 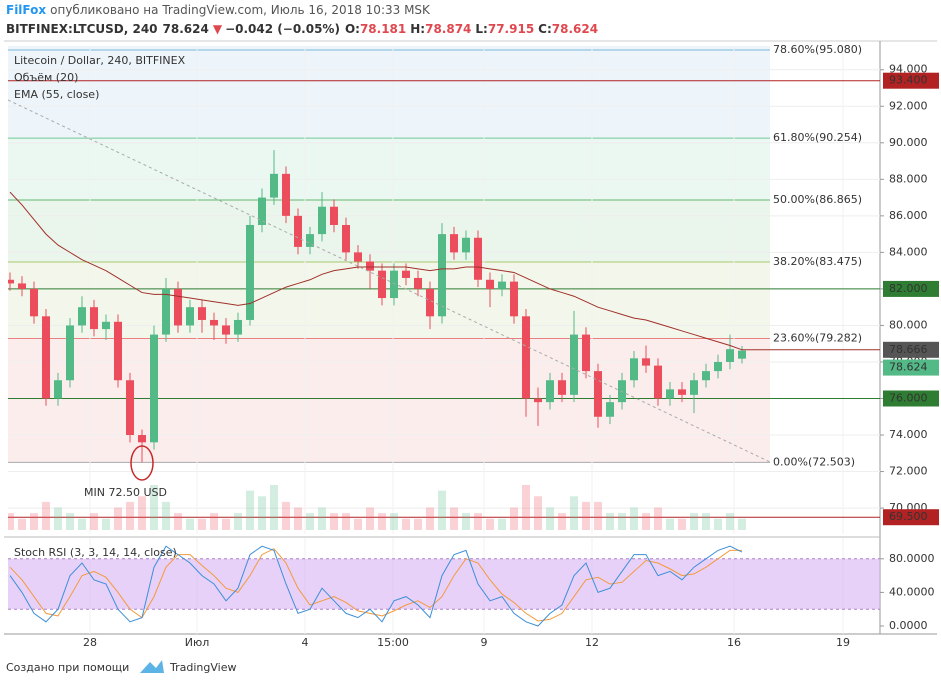 I want to click on y-tick-label: 94.000, so click(x=908, y=69).